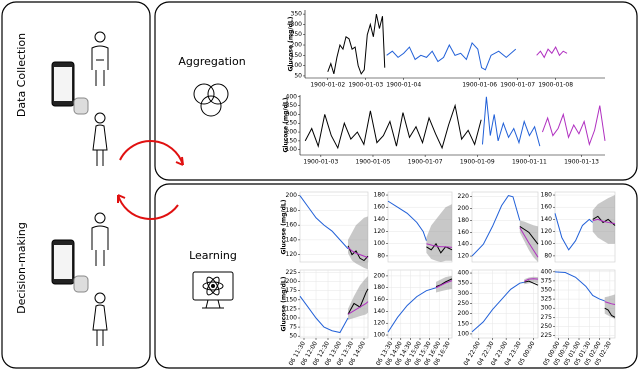 The height and width of the screenshot is (371, 640). What do you see at coordinates (211, 100) in the screenshot?
I see `venn-icon` at bounding box center [211, 100].